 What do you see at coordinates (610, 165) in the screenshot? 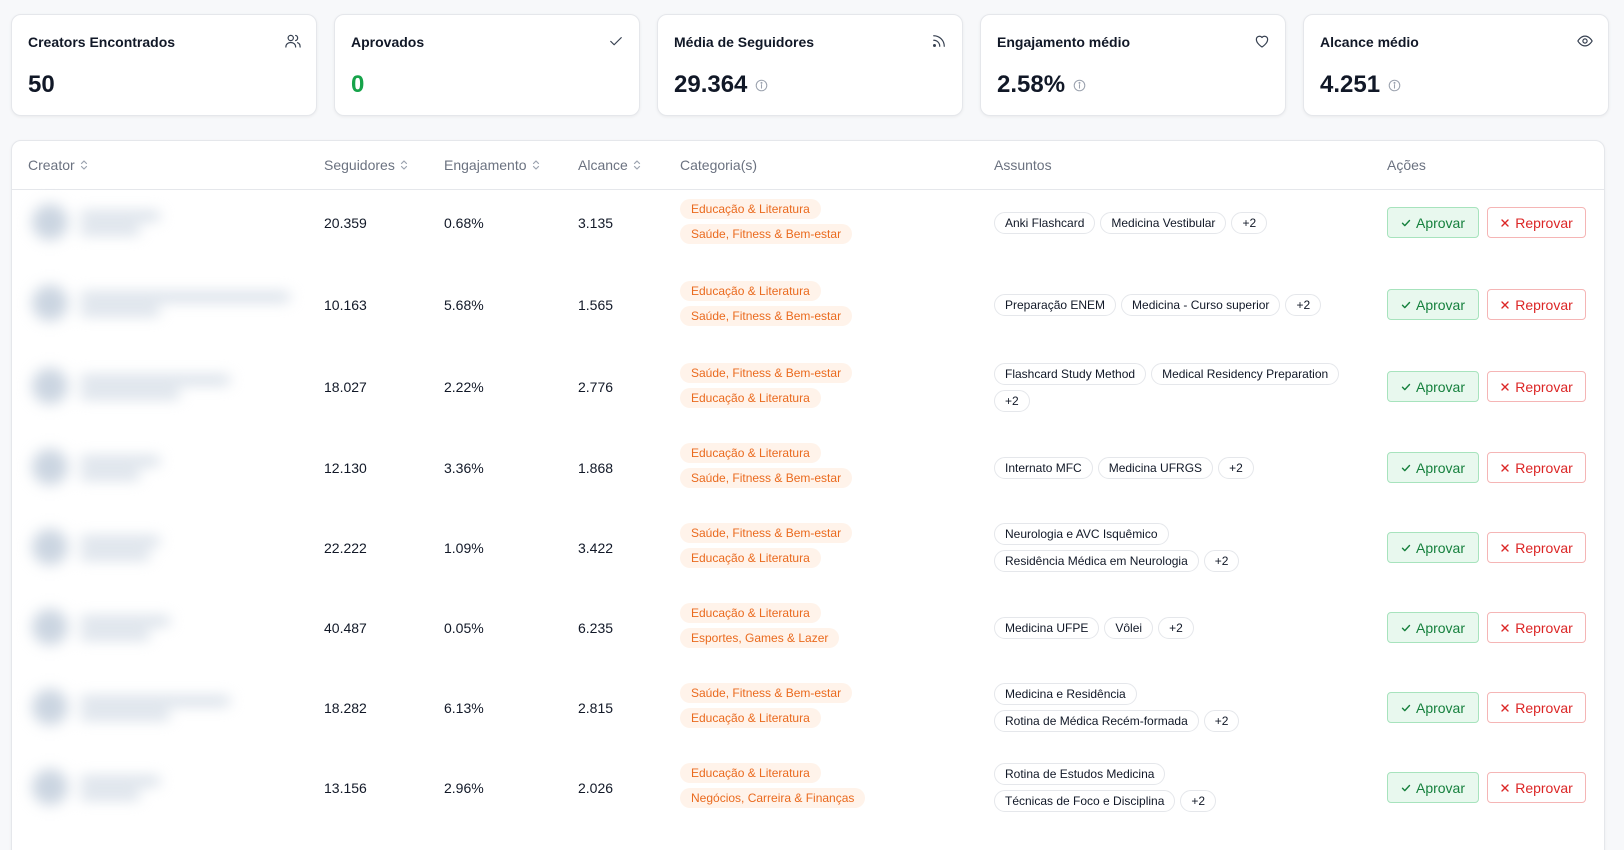
I see `column-header-alcance: Alcance` at bounding box center [610, 165].